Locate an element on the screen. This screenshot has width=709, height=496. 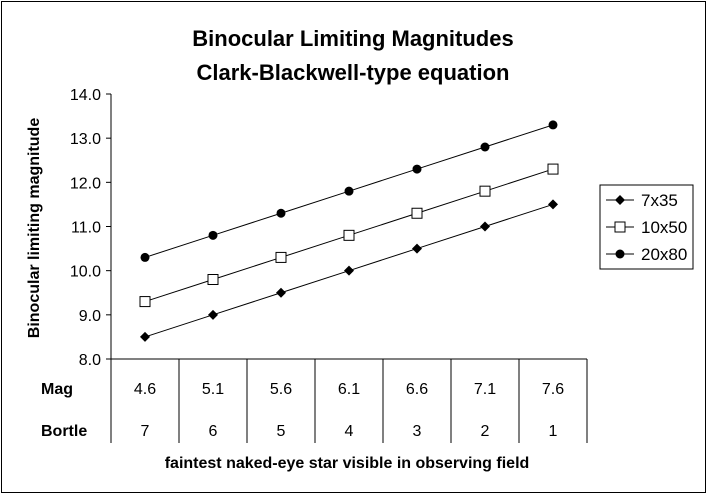
table-row-label: Mag is located at coordinates (57, 389).